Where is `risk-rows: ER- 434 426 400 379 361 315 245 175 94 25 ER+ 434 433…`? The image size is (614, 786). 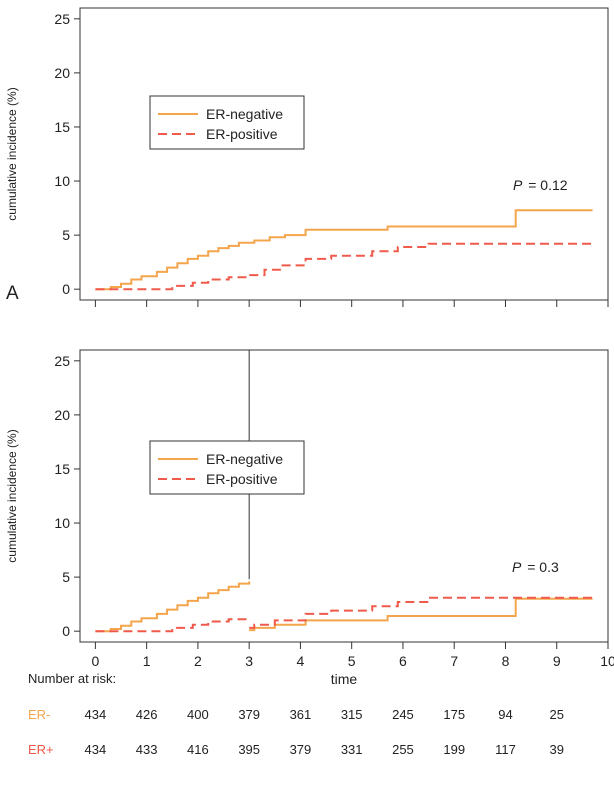 risk-rows: ER- 434 426 400 379 361 315 245 175 94 25 ER+ 434 433… is located at coordinates (296, 732).